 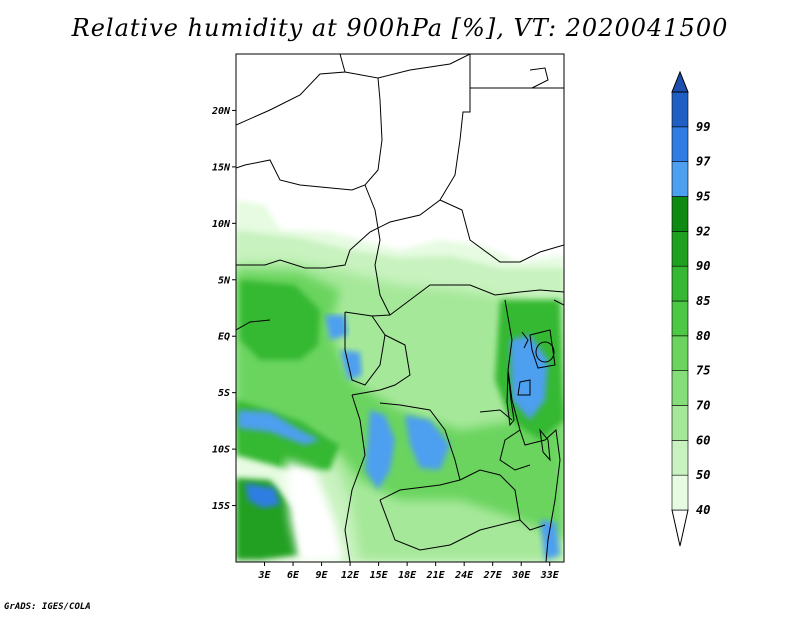 What do you see at coordinates (680, 528) in the screenshot?
I see `colorbar-below-triangle` at bounding box center [680, 528].